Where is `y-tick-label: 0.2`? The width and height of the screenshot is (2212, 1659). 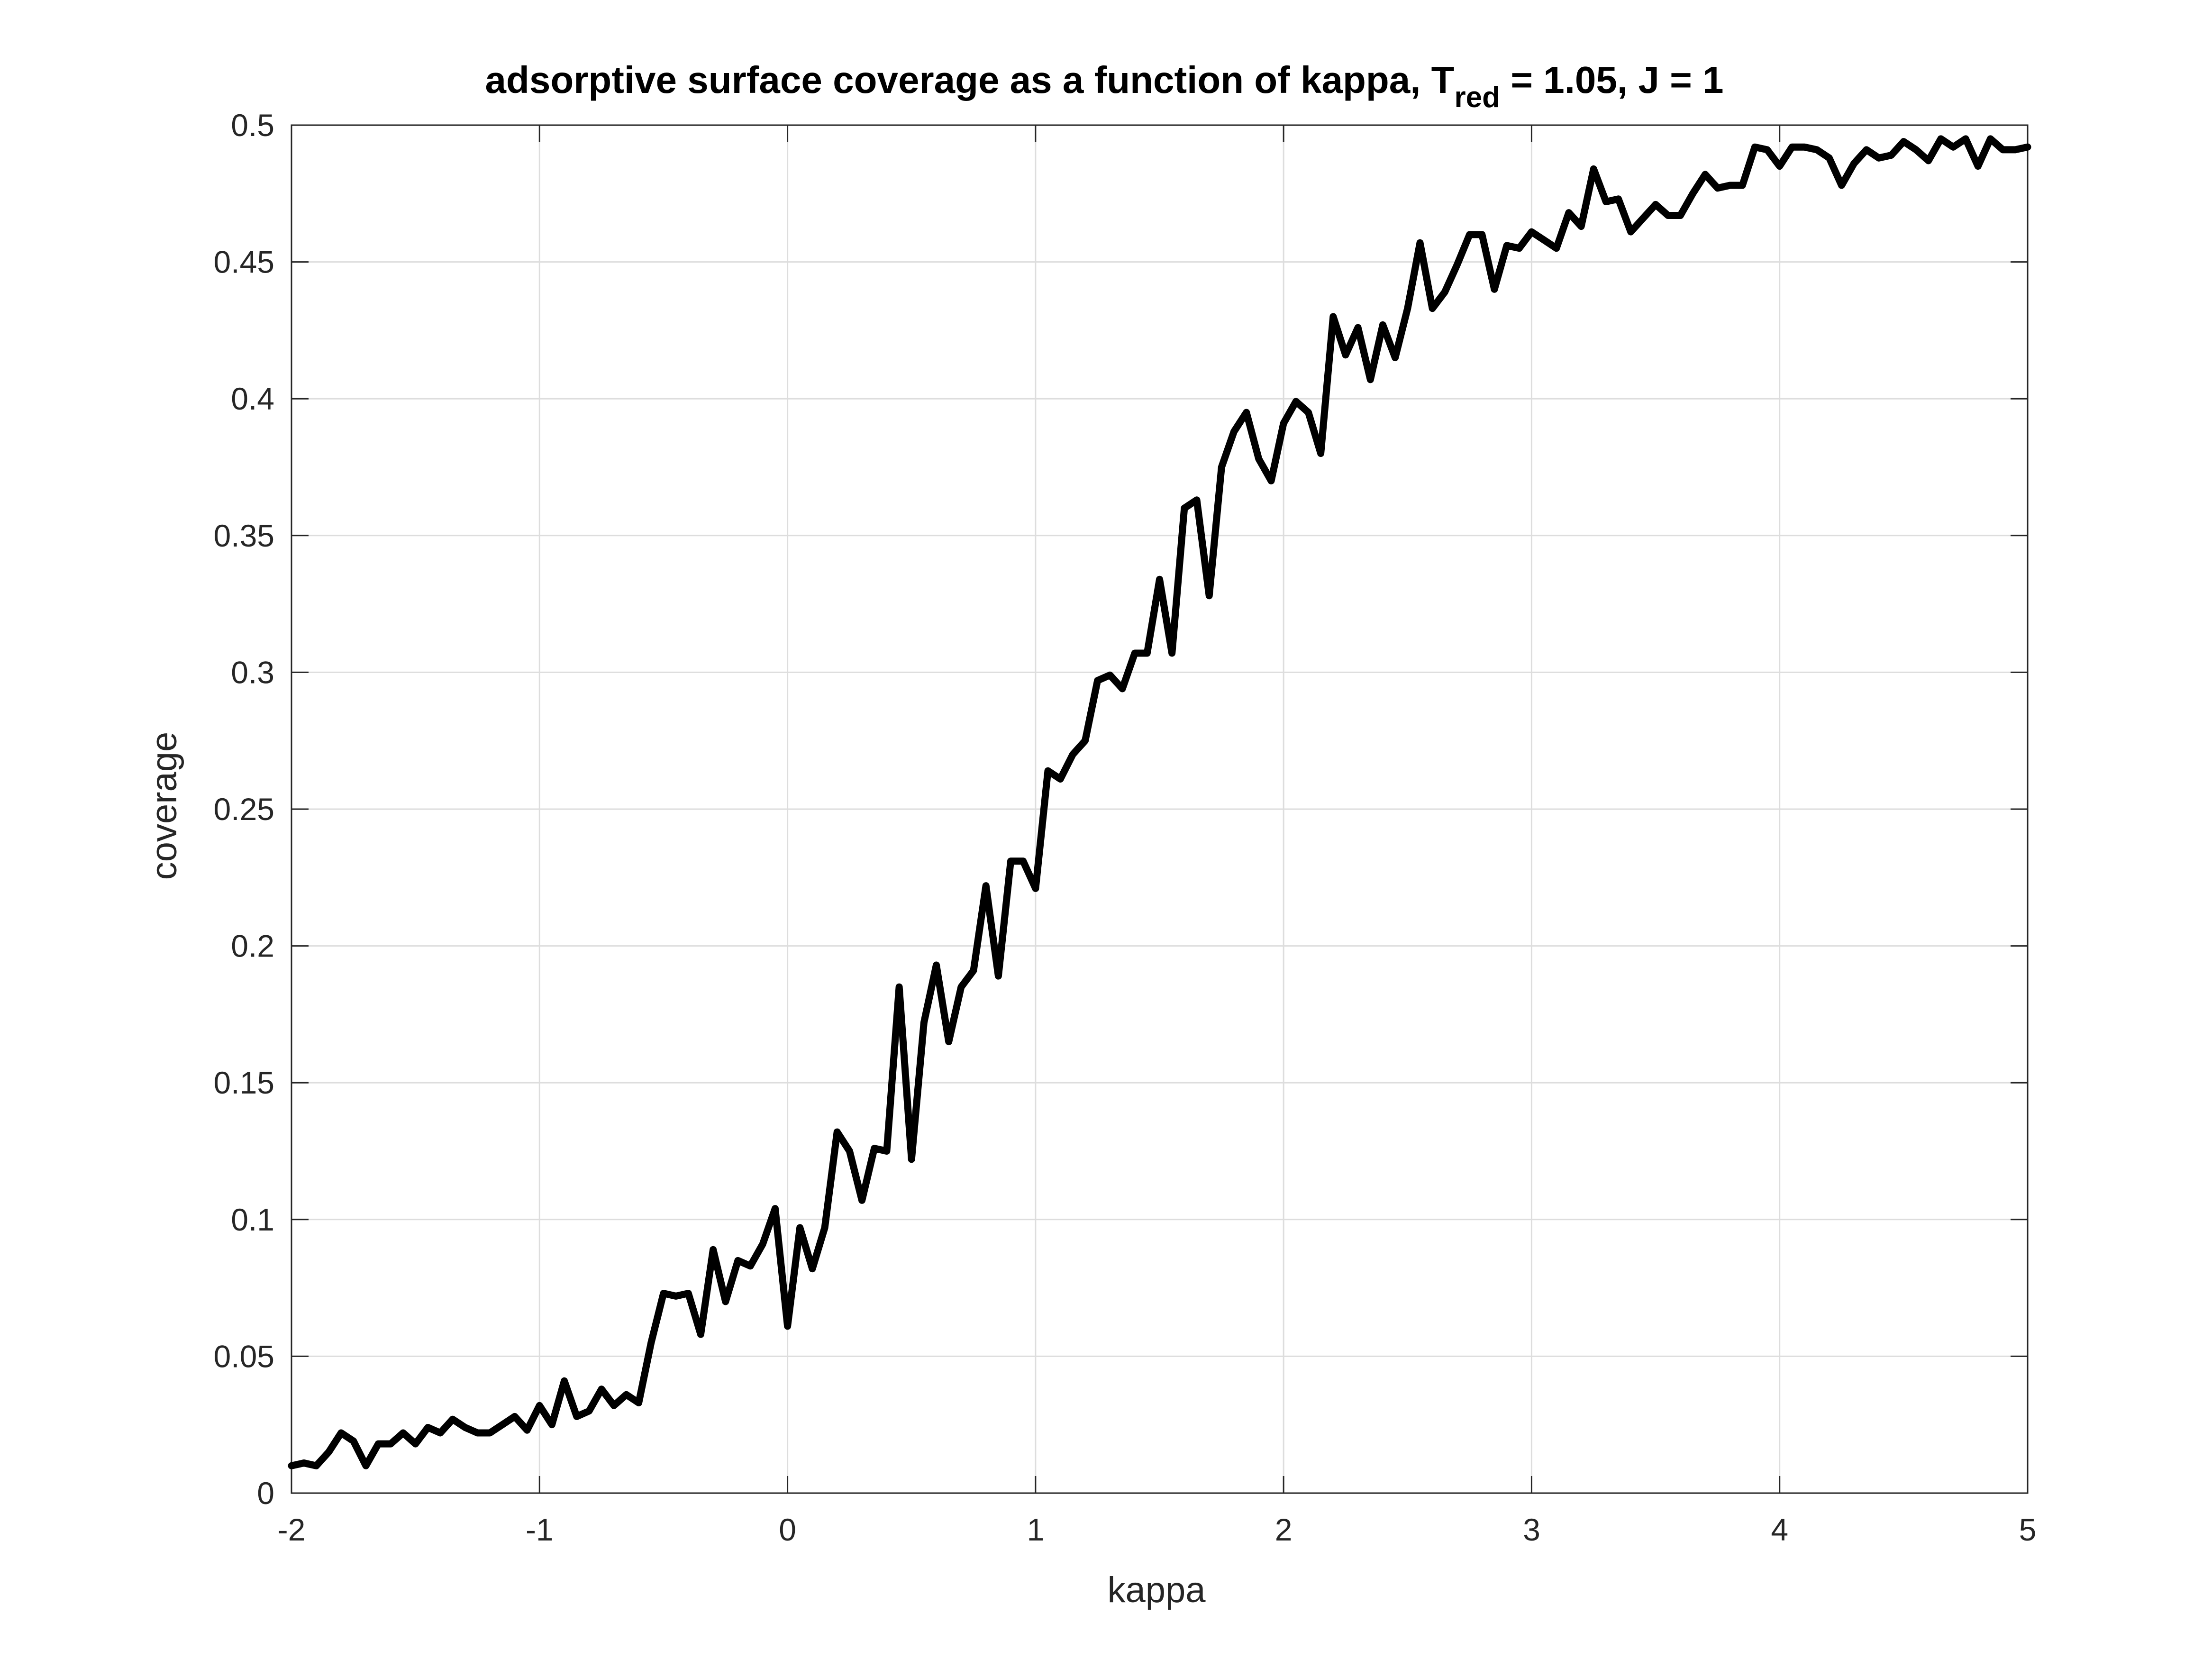 y-tick-label: 0.2 is located at coordinates (252, 946).